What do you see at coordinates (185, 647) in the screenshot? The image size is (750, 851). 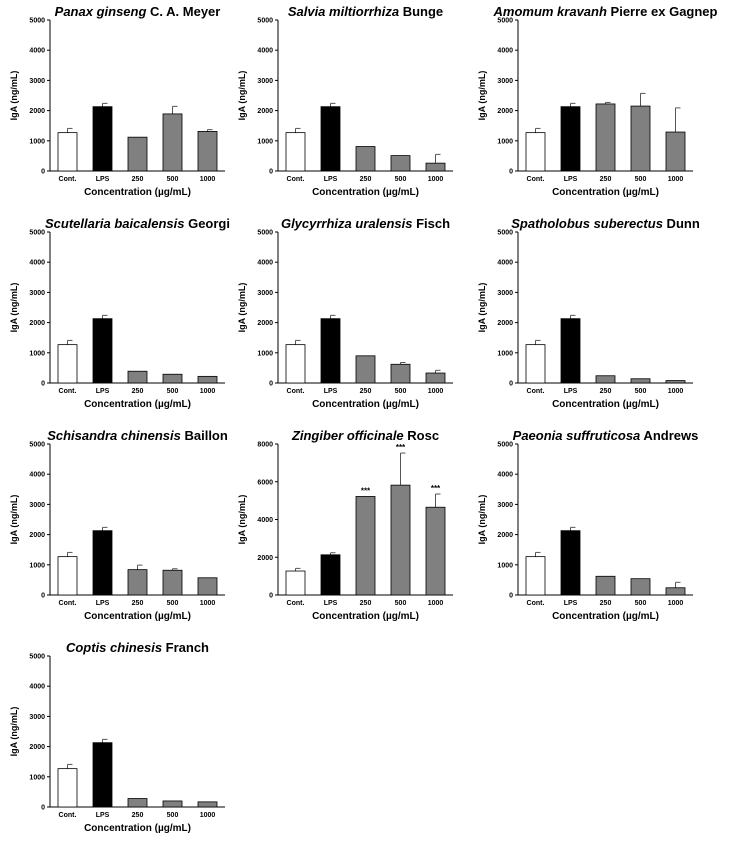 I see `chart-title-authority: Franch` at bounding box center [185, 647].